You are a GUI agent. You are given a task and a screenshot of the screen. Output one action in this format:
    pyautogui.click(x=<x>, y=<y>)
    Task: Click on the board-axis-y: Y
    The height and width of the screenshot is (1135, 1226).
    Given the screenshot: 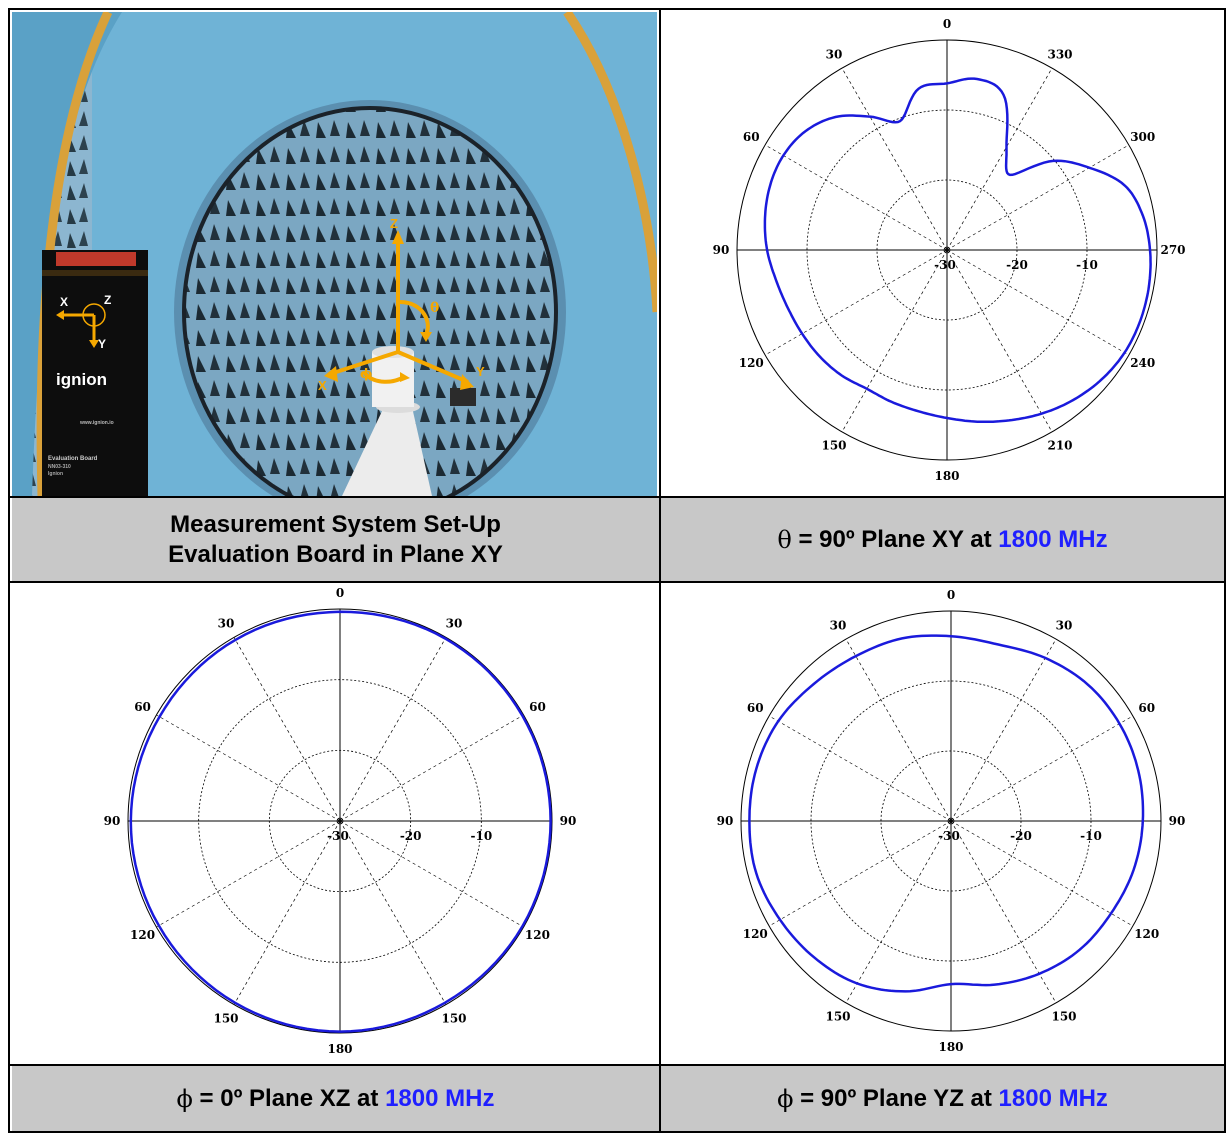 What is the action you would take?
    pyautogui.click(x=102, y=344)
    